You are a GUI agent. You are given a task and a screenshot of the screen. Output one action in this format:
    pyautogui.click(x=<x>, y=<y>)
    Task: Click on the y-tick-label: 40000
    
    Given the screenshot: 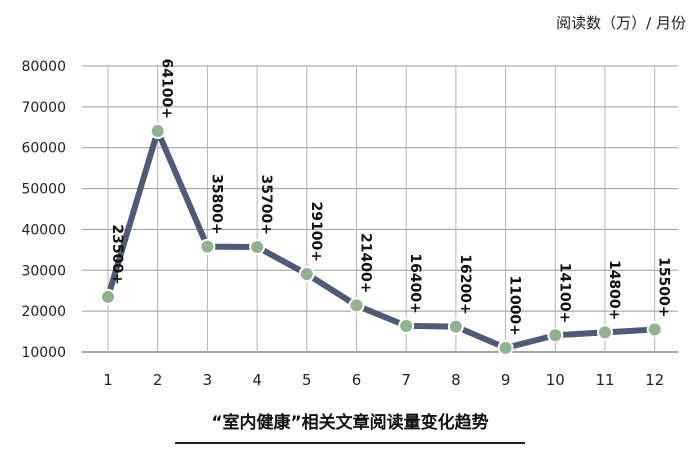 What is the action you would take?
    pyautogui.click(x=43, y=230)
    